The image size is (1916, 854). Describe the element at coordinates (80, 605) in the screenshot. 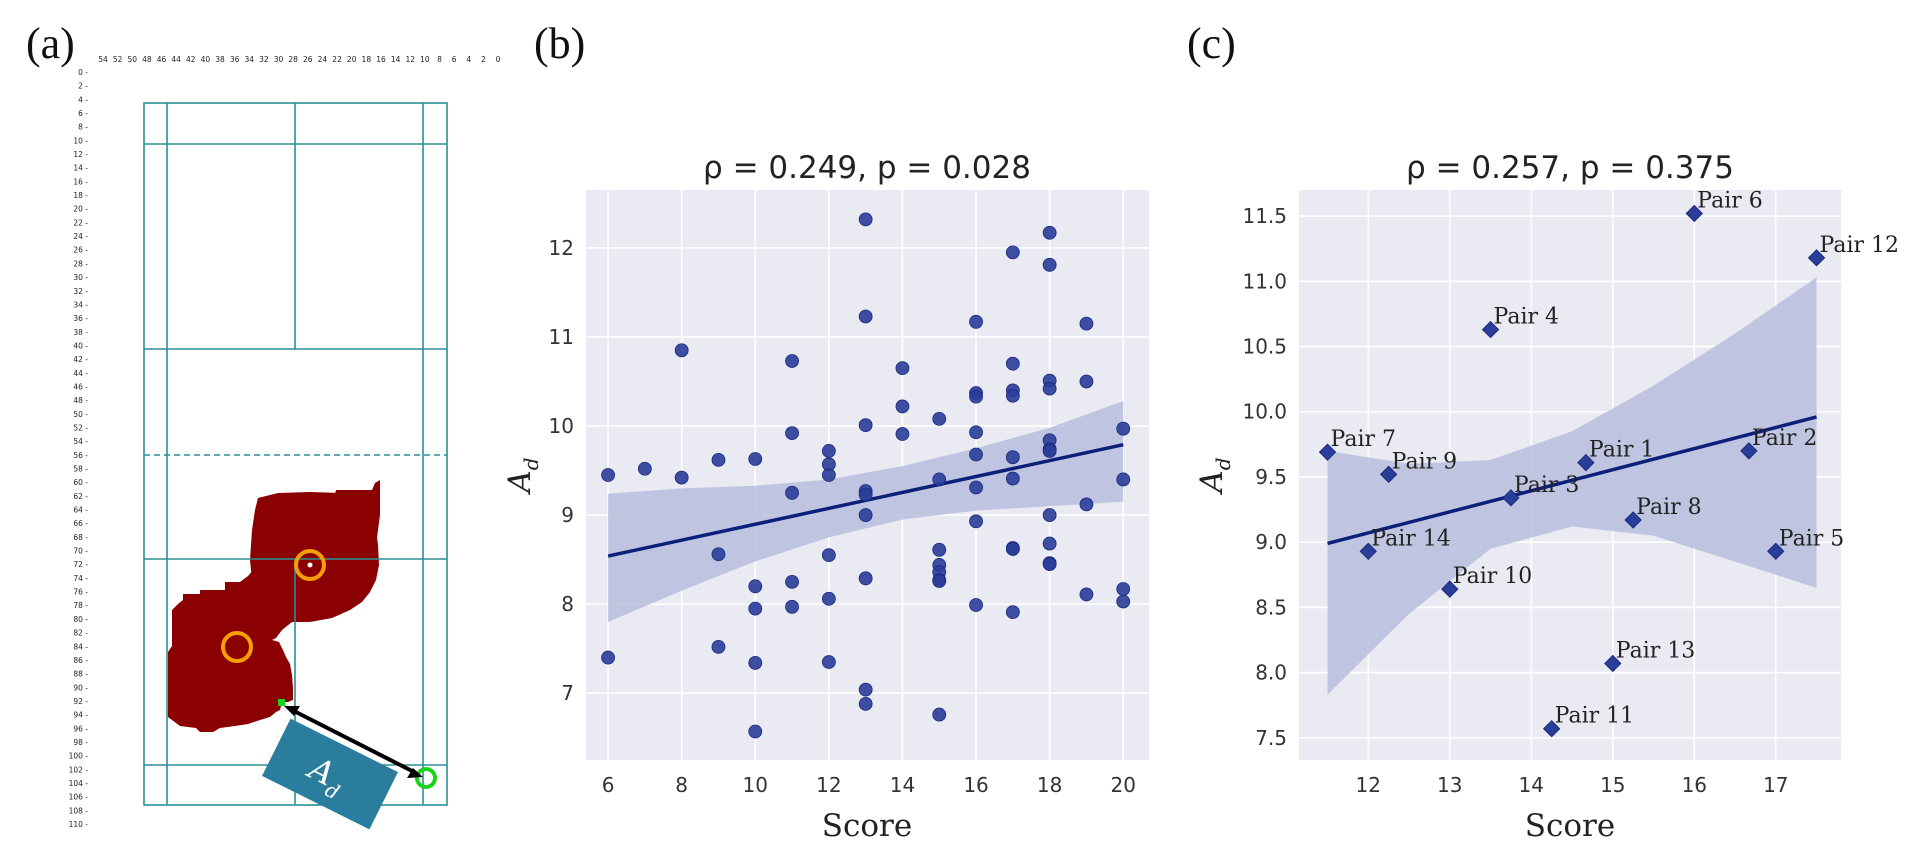

I see `court-left-tick: 78 -` at that location.